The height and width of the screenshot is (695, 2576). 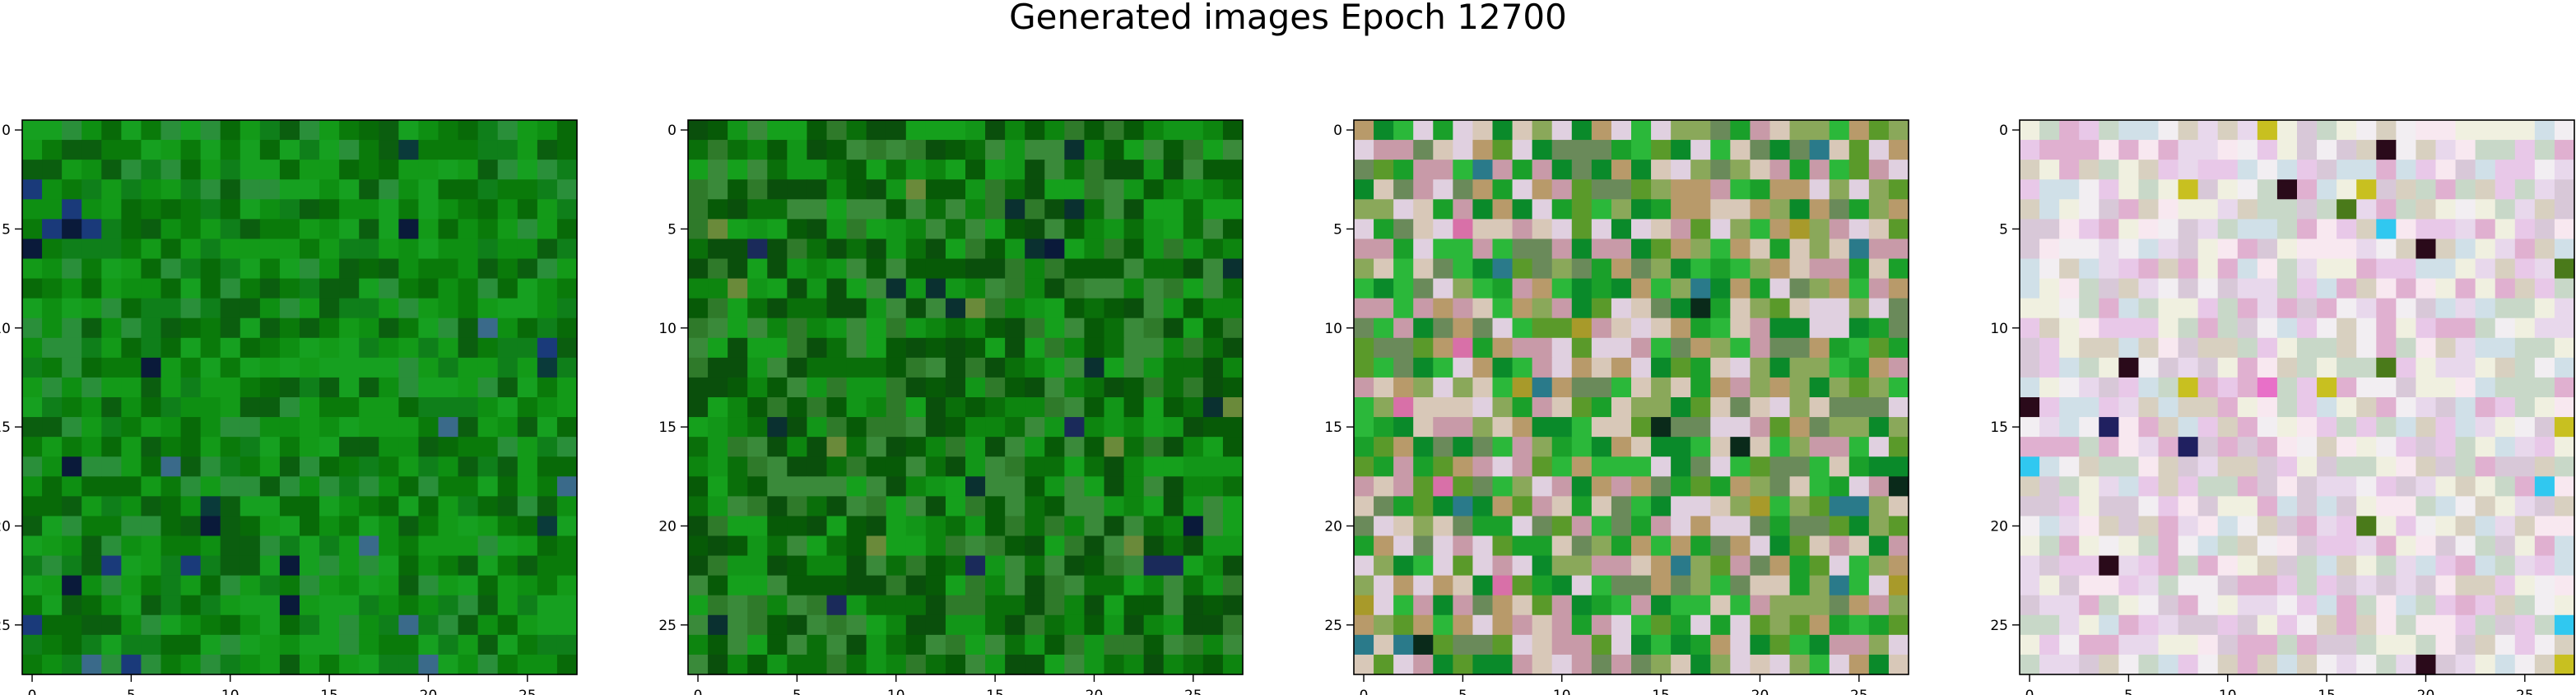 What do you see at coordinates (1193, 691) in the screenshot?
I see `x-tick-label: 25` at bounding box center [1193, 691].